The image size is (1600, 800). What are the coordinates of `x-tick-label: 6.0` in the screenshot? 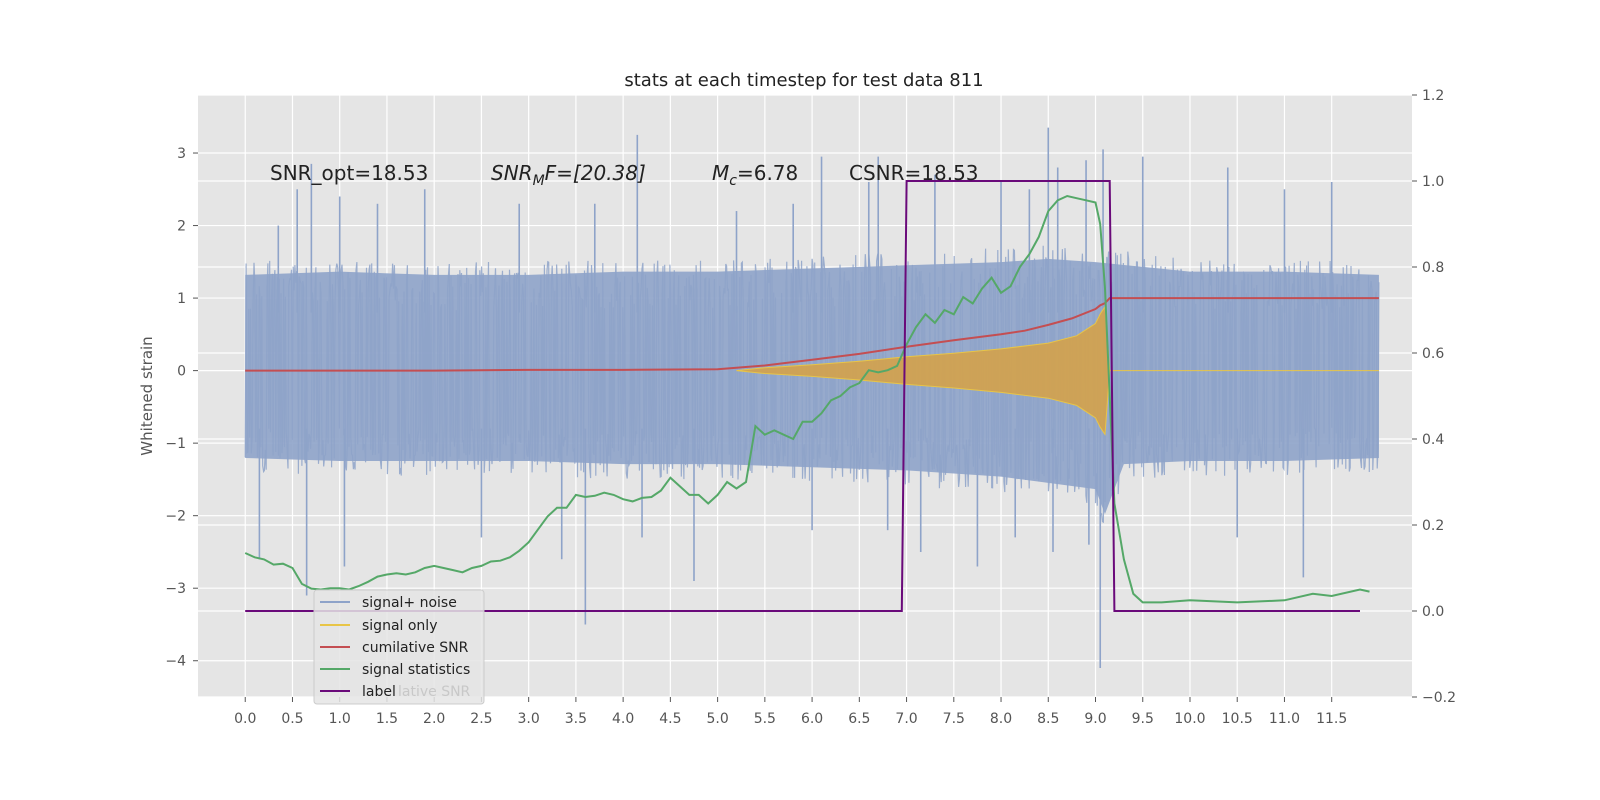 It's located at (812, 719).